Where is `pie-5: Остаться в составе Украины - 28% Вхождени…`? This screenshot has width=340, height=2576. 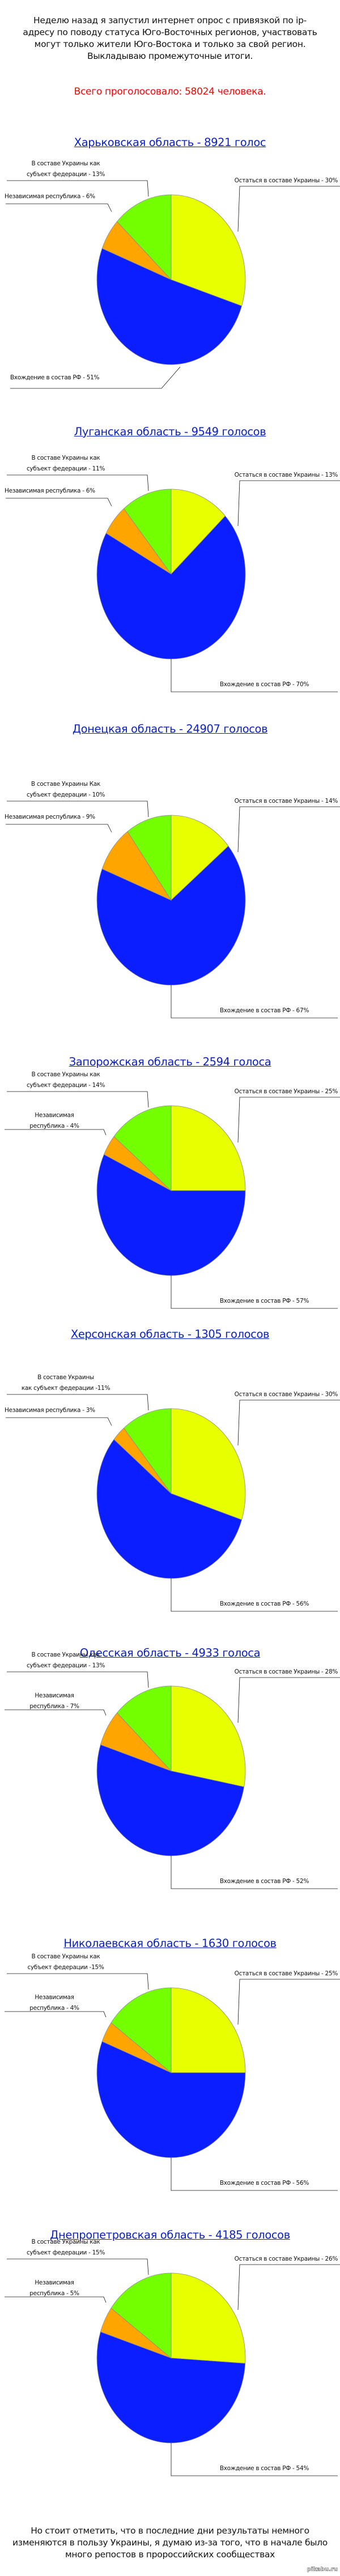
pie-5: Остаться в составе Украины - 28% Вхождени… is located at coordinates (172, 1770).